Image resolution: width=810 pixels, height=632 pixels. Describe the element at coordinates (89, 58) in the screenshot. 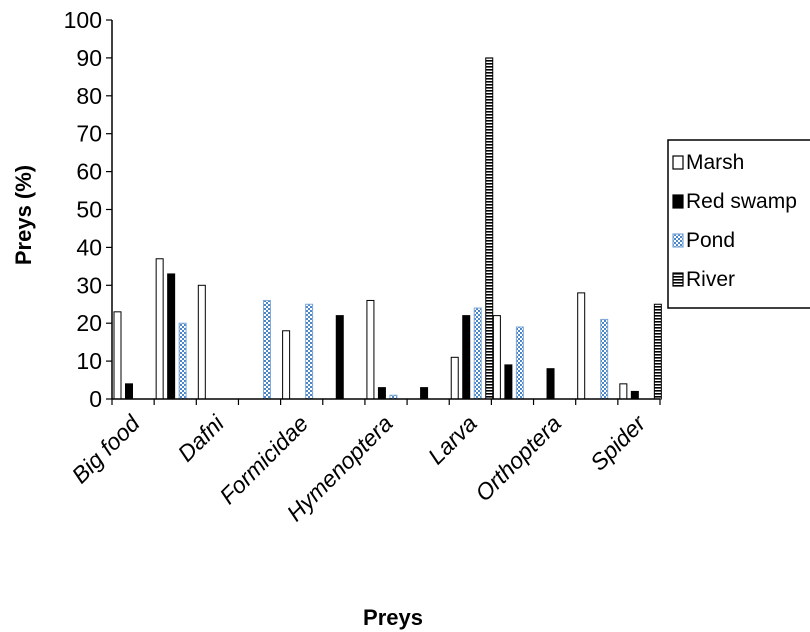

I see `y-tick-label: 90` at that location.